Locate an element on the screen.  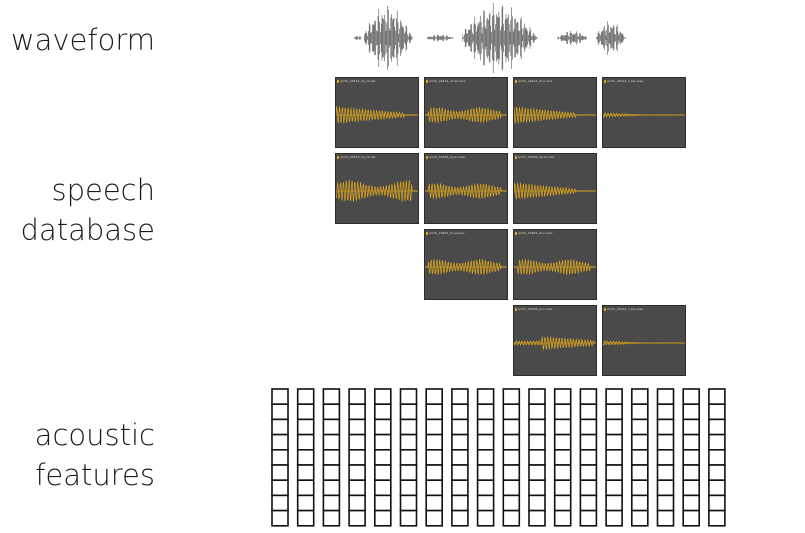
waveform-trace is located at coordinates (490, 38).